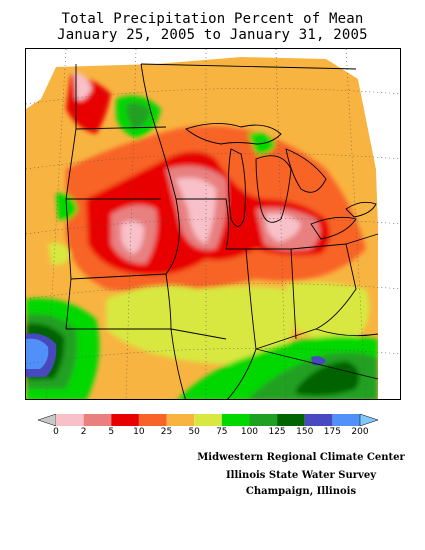  What do you see at coordinates (37, 353) in the screenshot?
I see `region-blue-southwest` at bounding box center [37, 353].